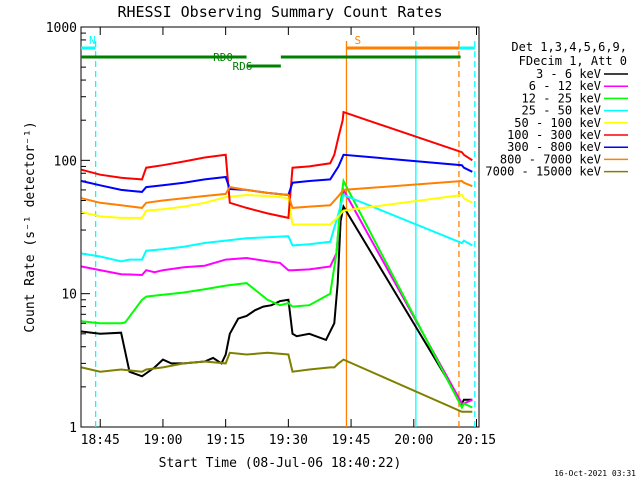 This screenshot has height=480, width=640. Describe the element at coordinates (223, 57) in the screenshot. I see `status-bar-label-2: RD0` at that location.